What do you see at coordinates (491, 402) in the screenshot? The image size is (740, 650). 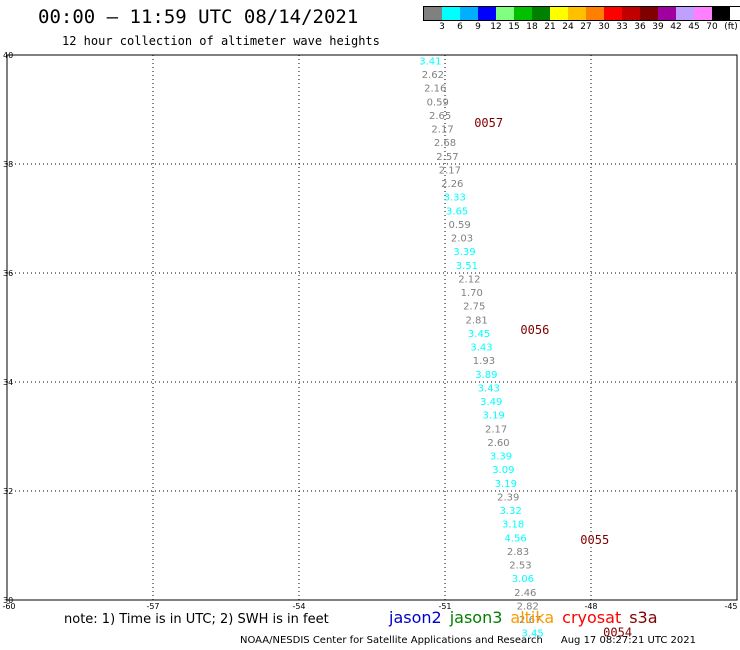 I see `swh-value: 3.49` at bounding box center [491, 402].